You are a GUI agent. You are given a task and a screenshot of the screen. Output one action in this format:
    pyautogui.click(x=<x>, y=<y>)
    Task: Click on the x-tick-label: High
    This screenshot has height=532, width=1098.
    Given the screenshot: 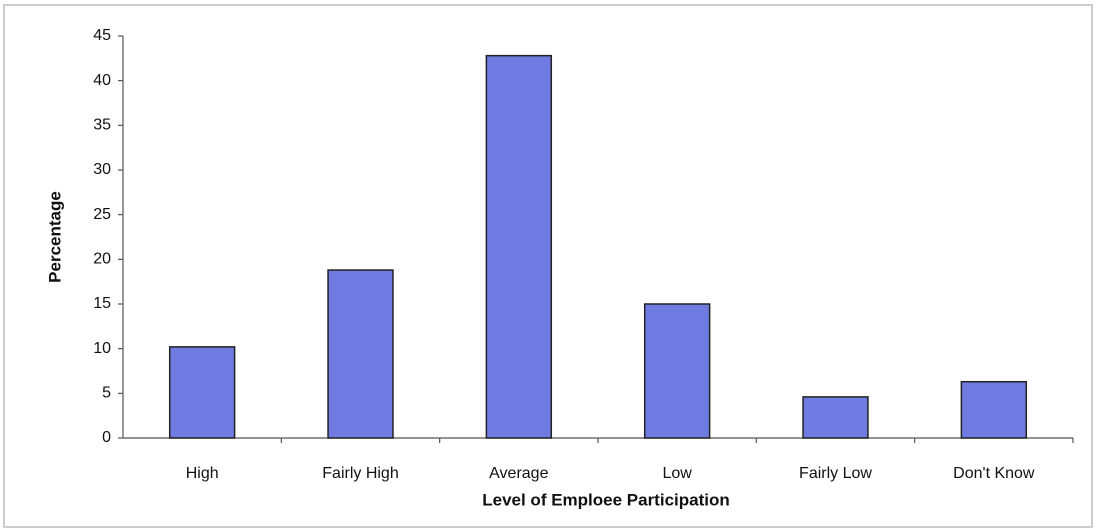 What is the action you would take?
    pyautogui.click(x=202, y=473)
    